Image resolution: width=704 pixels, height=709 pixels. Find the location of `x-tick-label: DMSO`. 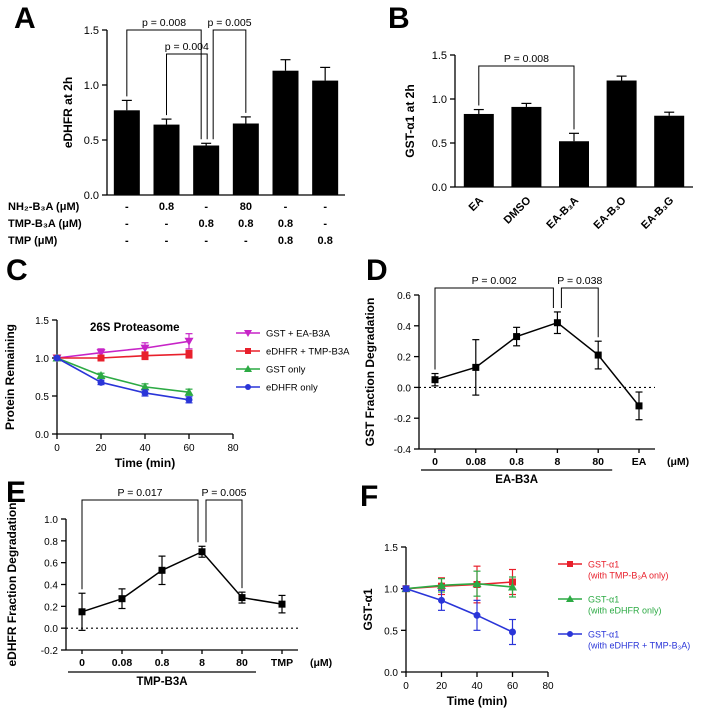

x-tick-label: DMSO is located at coordinates (518, 210).